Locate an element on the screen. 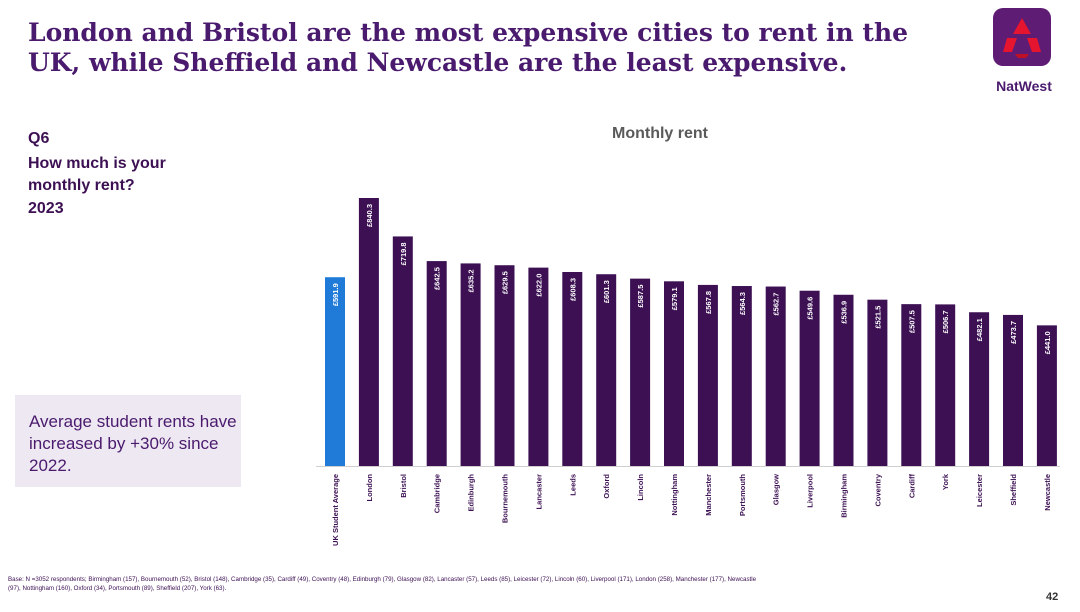  logo-wordmark: NatWest is located at coordinates (1024, 86).